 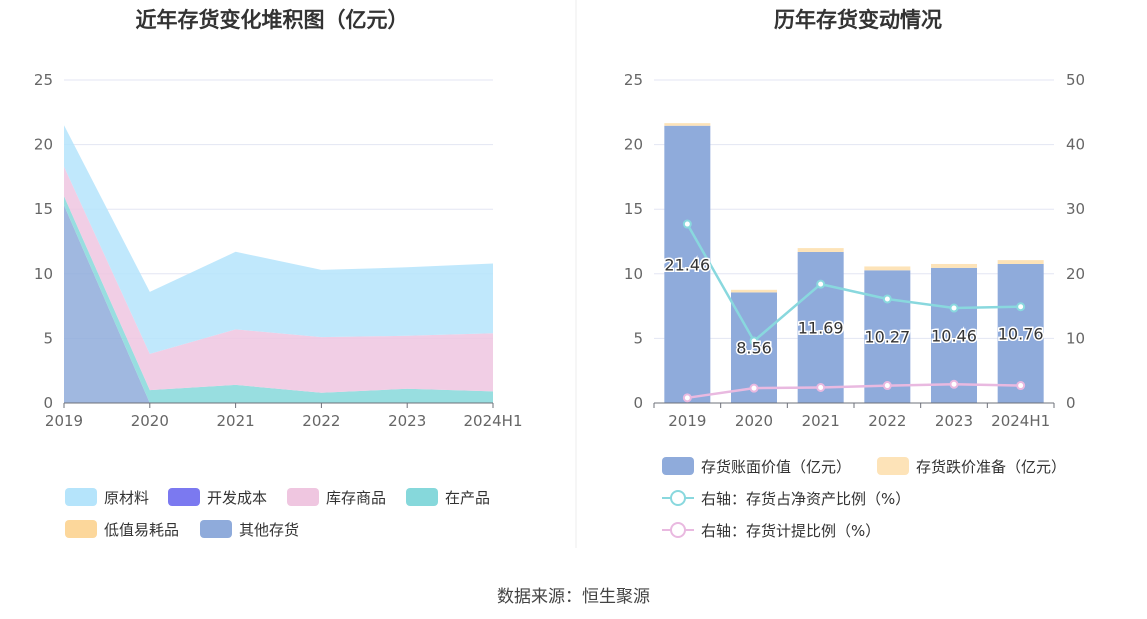 I want to click on legend-label: 开发成本, so click(x=237, y=498).